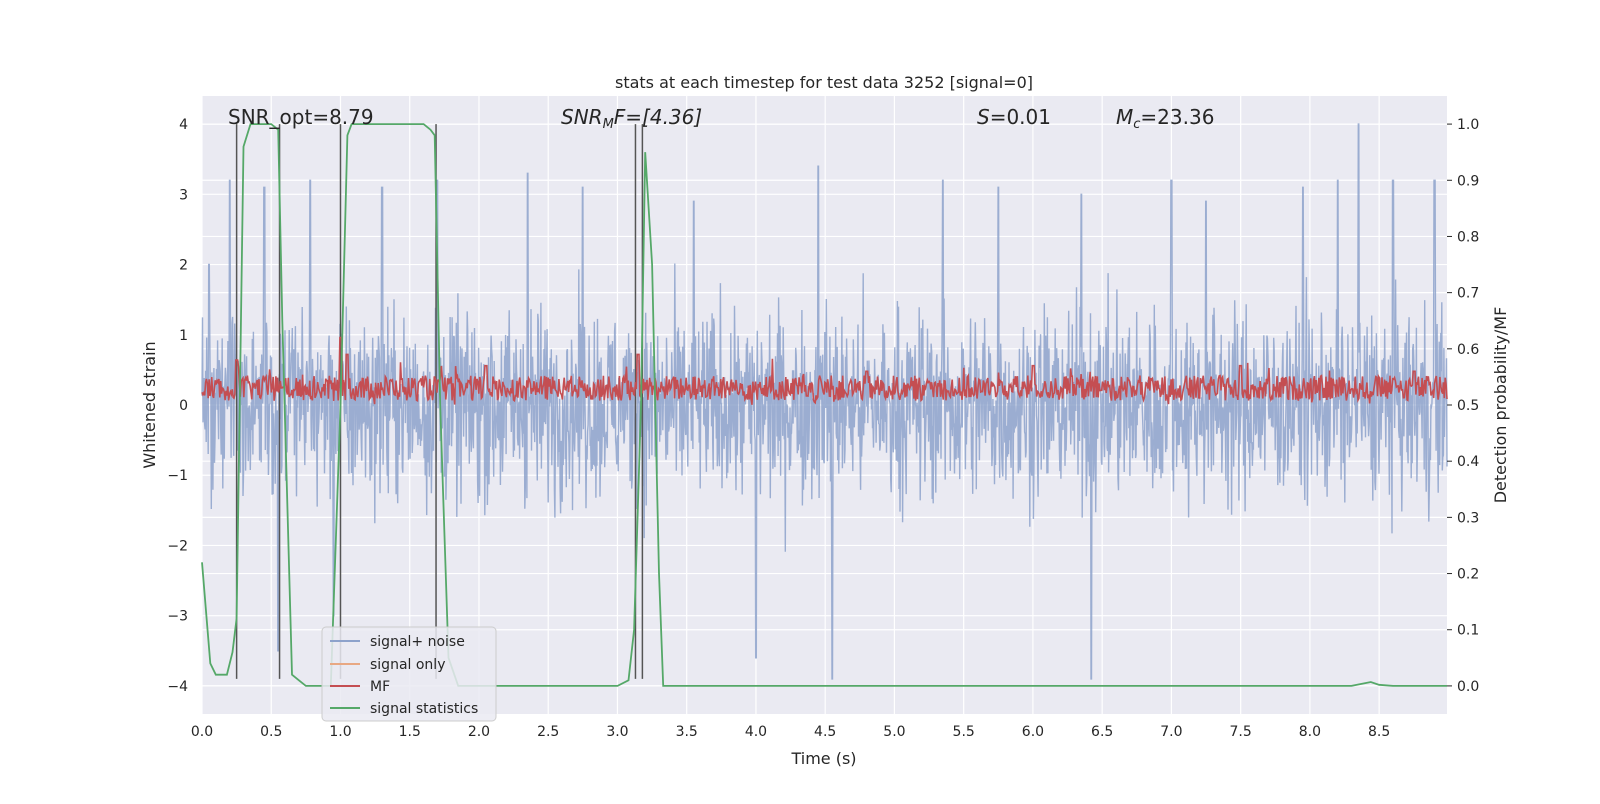  What do you see at coordinates (1165, 118) in the screenshot?
I see `mc-annotation: Mc=23.36` at bounding box center [1165, 118].